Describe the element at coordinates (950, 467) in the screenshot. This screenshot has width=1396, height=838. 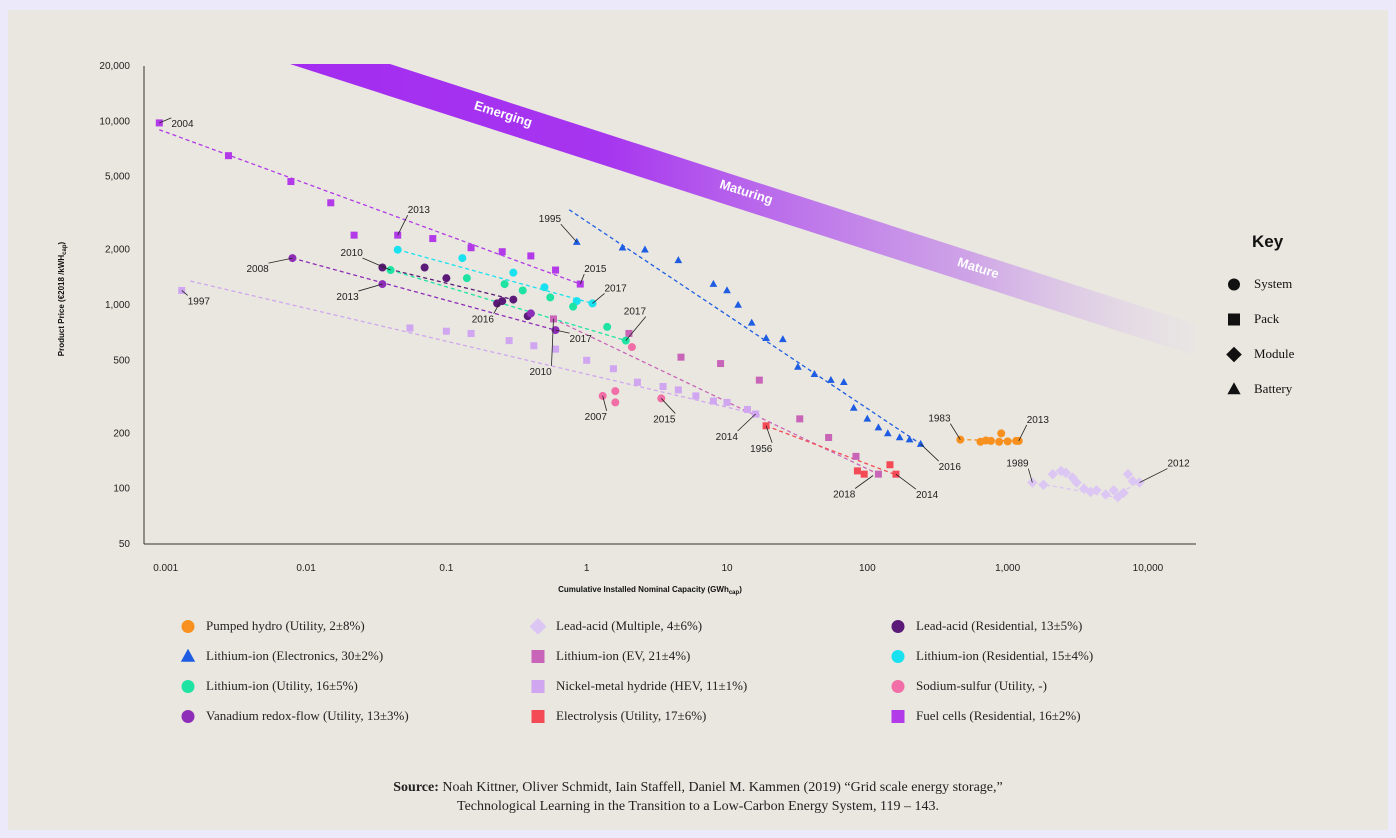
I see `annotation-label: 2016` at that location.